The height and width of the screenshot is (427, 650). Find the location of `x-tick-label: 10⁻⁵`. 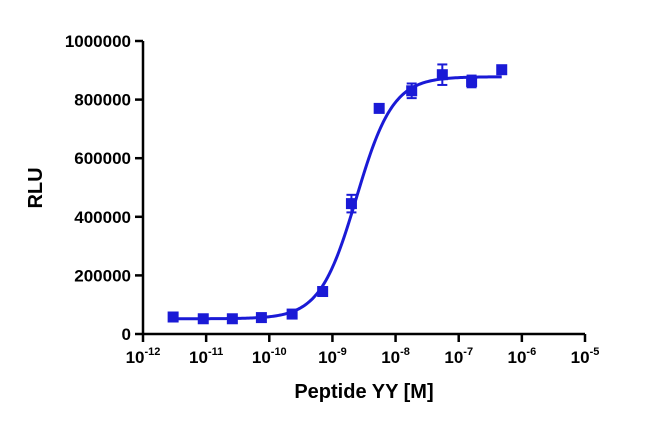

x-tick-label: 10⁻⁵ is located at coordinates (585, 356).